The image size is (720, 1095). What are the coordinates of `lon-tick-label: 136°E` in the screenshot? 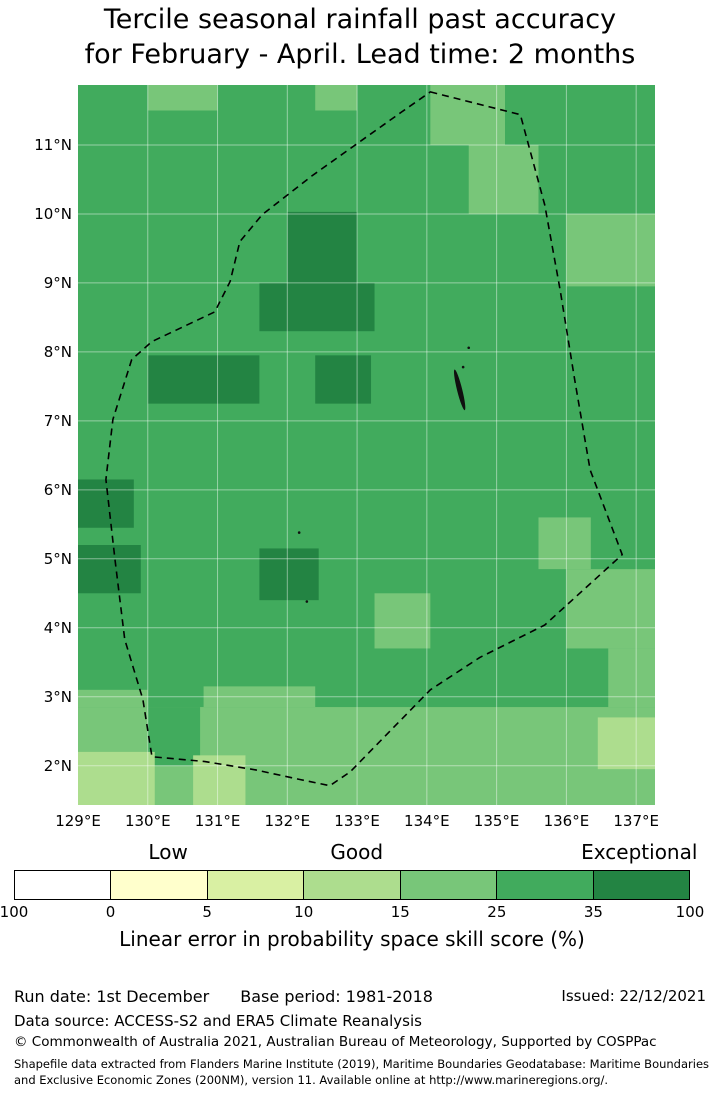 It's located at (566, 821).